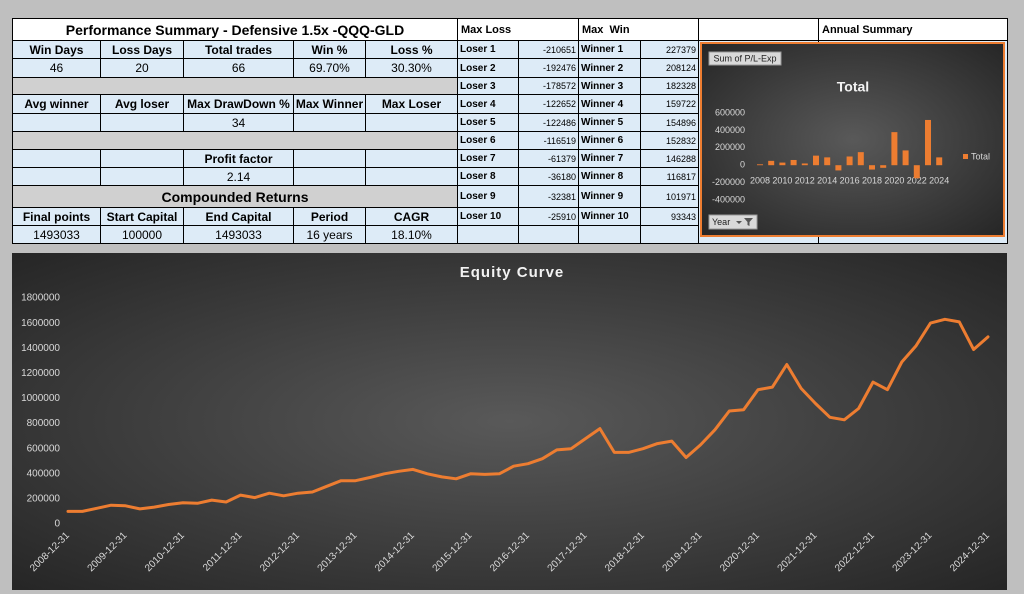  Describe the element at coordinates (40, 323) in the screenshot. I see `y-tick-label: 1600000` at that location.